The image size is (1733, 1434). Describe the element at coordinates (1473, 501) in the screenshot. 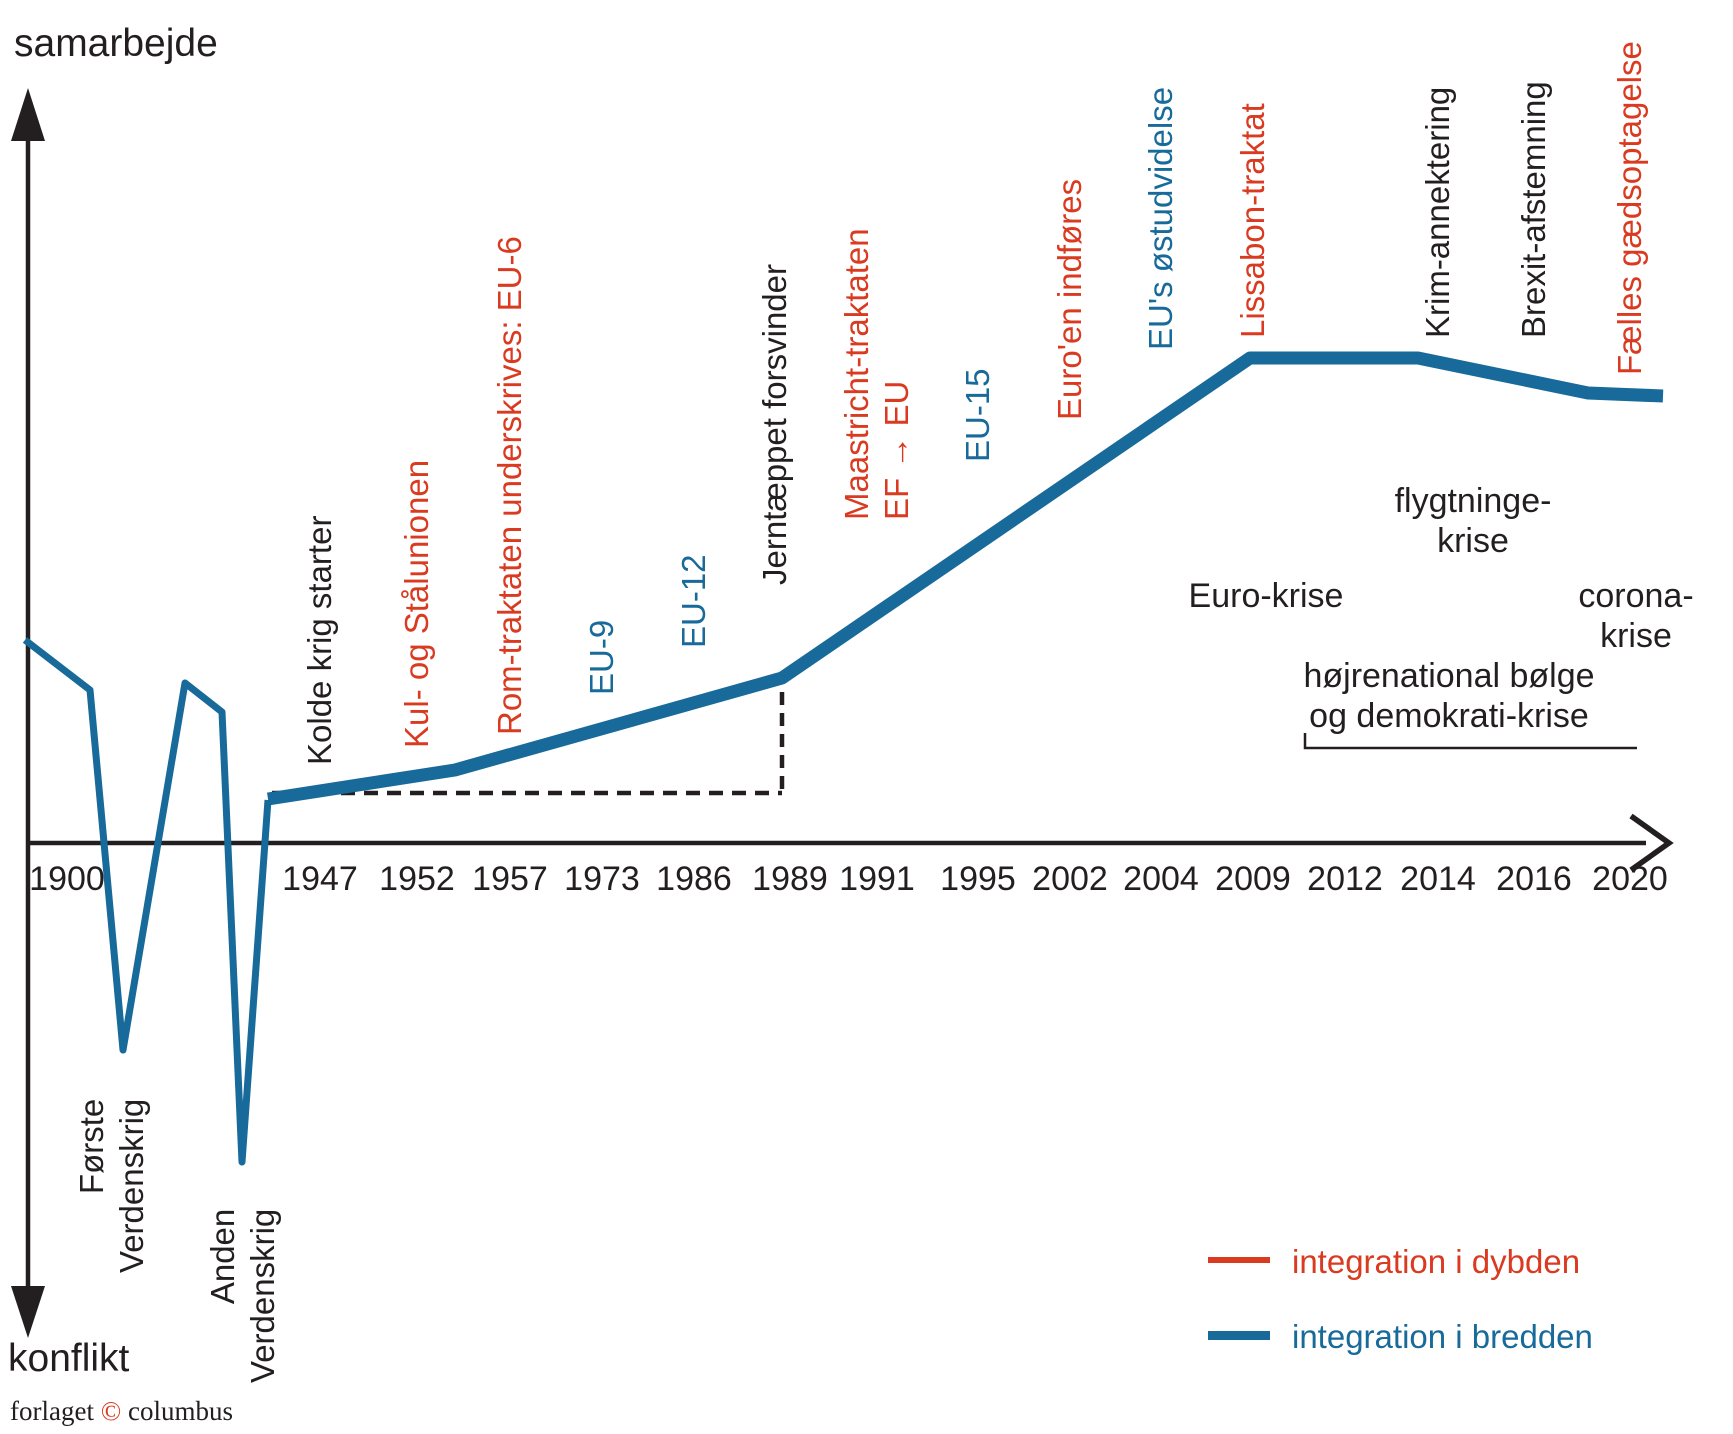

I see `annotation-line: flygtninge-` at that location.